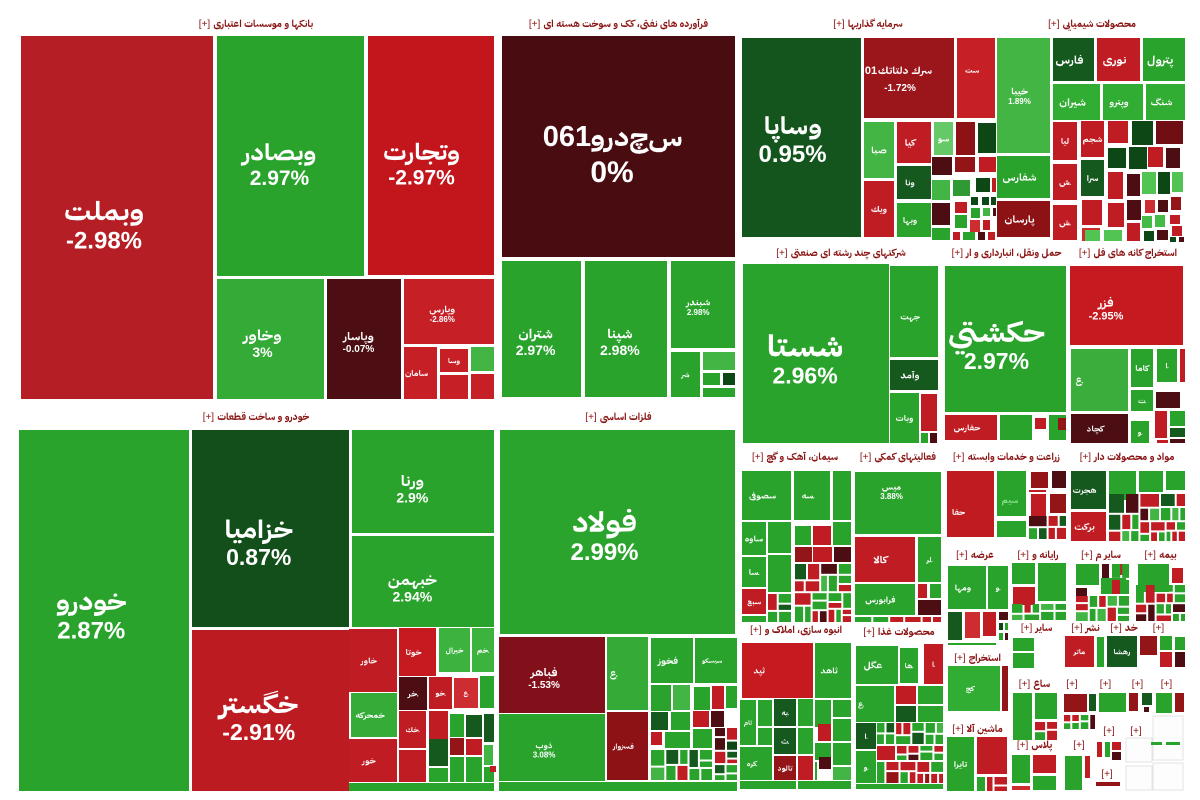 The width and height of the screenshot is (1200, 800). Describe the element at coordinates (421, 178) in the screenshot. I see `svg-text: -2.97%` at that location.